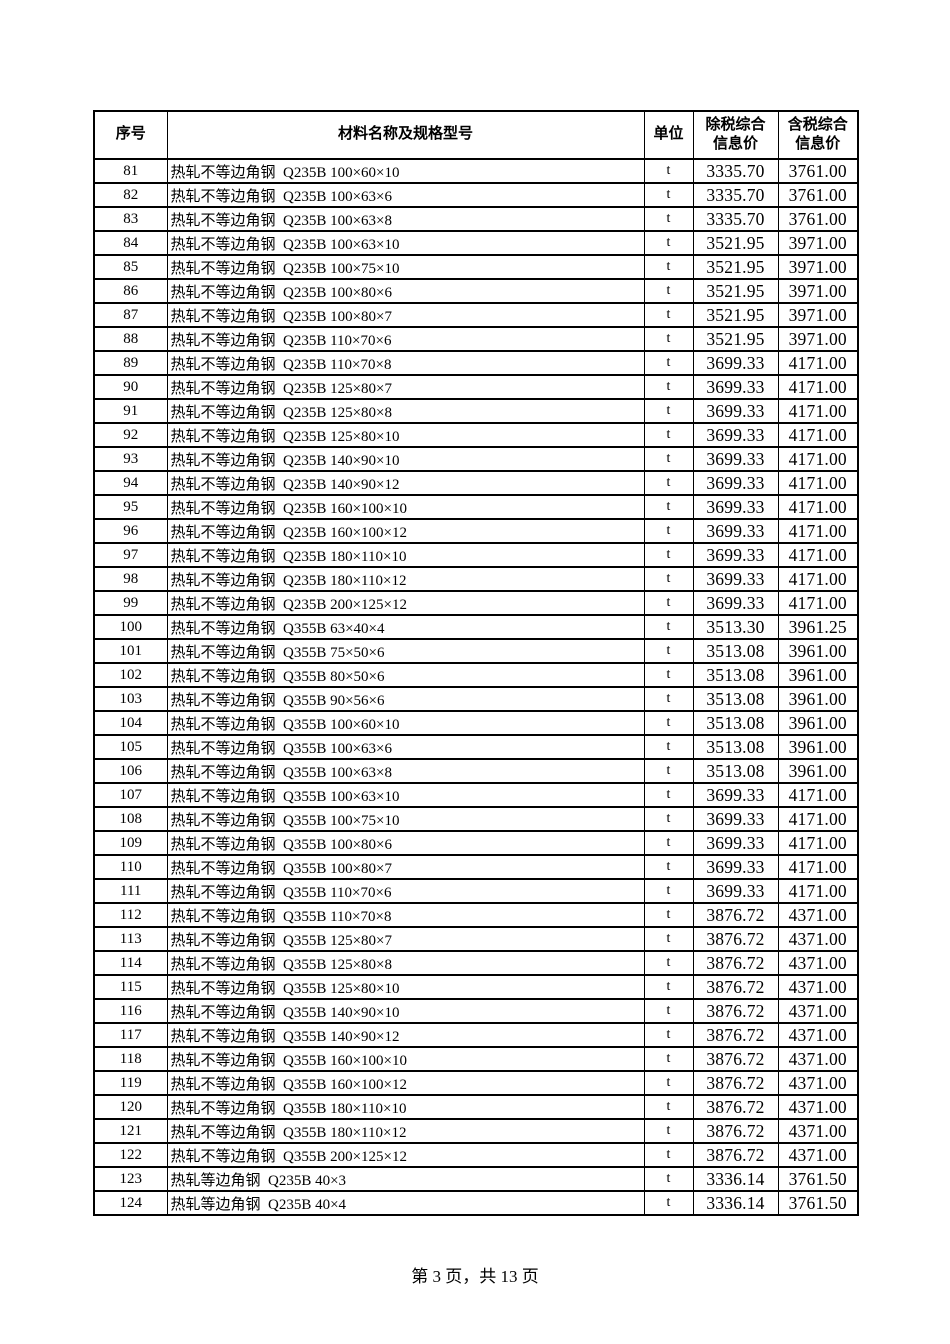 The height and width of the screenshot is (1344, 950). What do you see at coordinates (405, 723) in the screenshot?
I see `cell-material-name: 热轧不等边角钢 Q355B 100×60×10` at bounding box center [405, 723].